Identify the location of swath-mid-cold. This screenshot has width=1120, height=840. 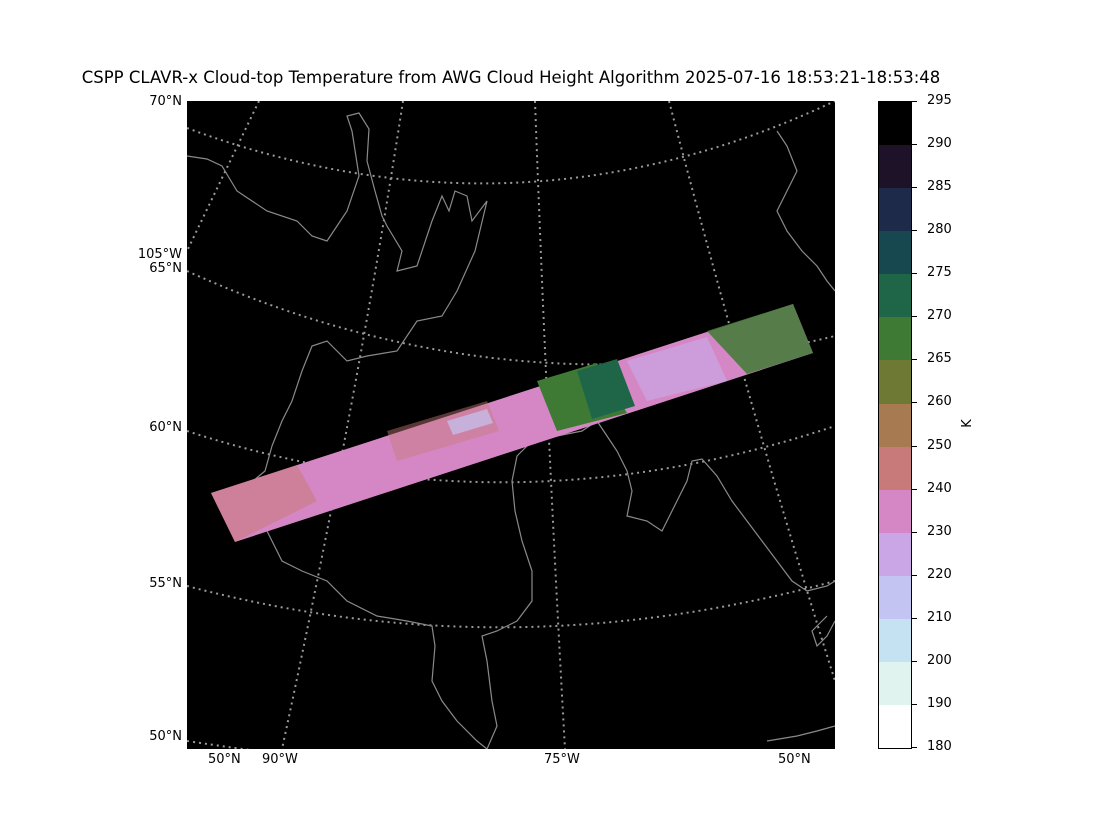
(470, 422).